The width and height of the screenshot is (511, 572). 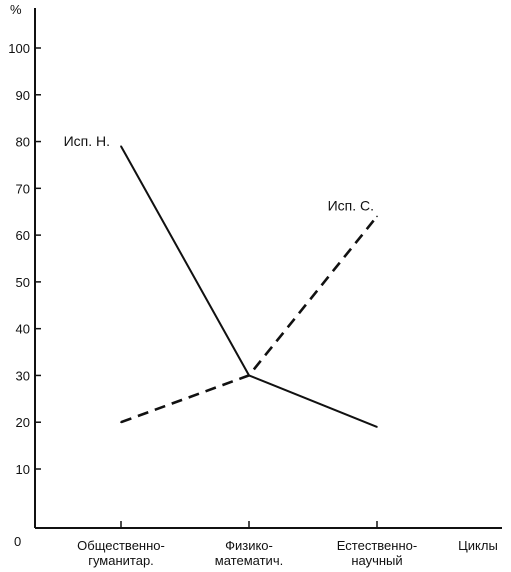 What do you see at coordinates (23, 329) in the screenshot?
I see `y-tick-label: 40` at bounding box center [23, 329].